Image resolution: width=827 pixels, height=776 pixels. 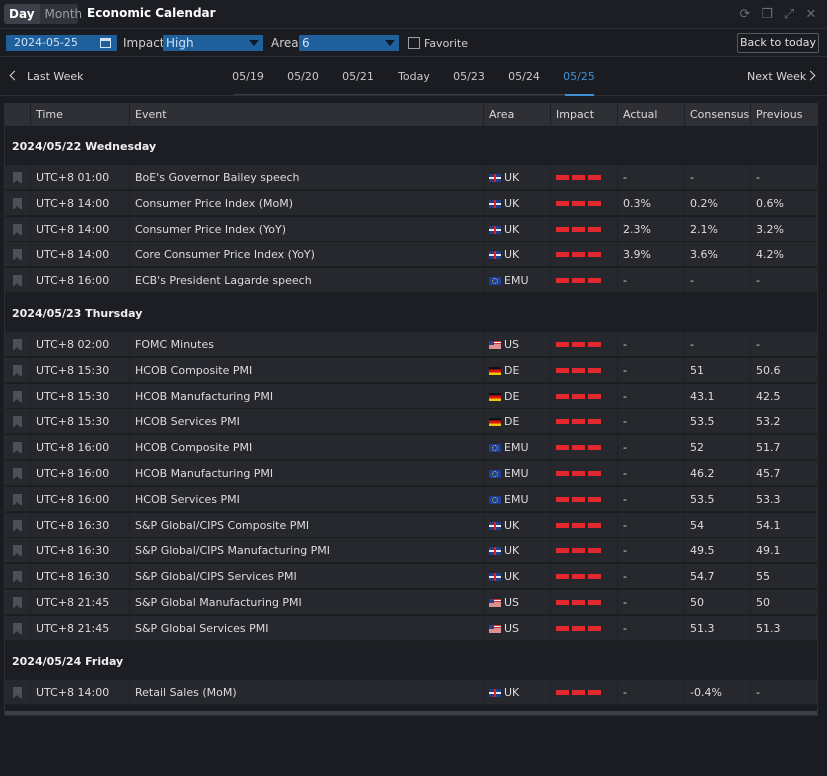 I want to click on last-week-link: Last Week, so click(x=55, y=76).